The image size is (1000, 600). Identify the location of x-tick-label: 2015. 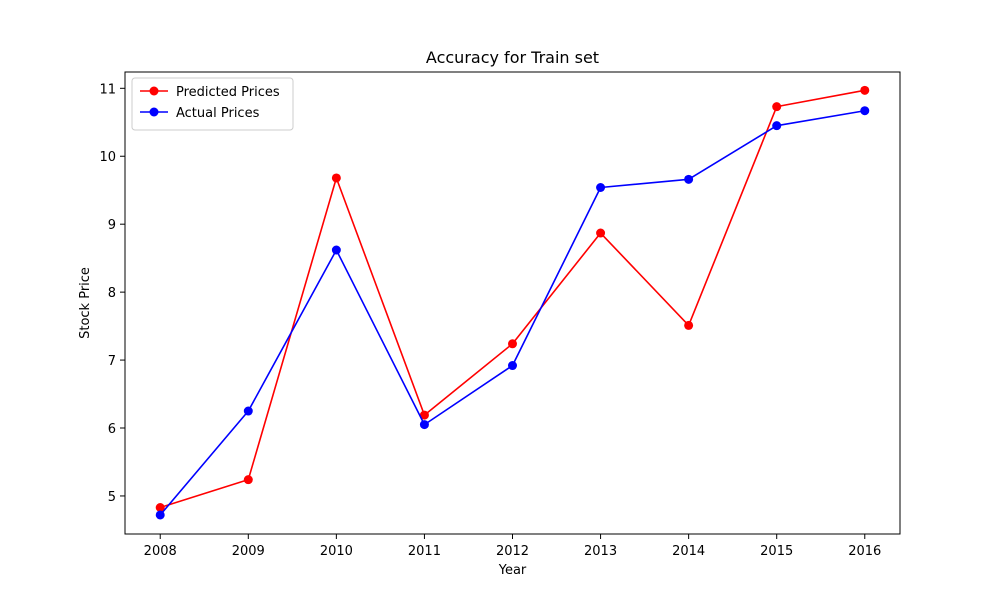
(776, 551).